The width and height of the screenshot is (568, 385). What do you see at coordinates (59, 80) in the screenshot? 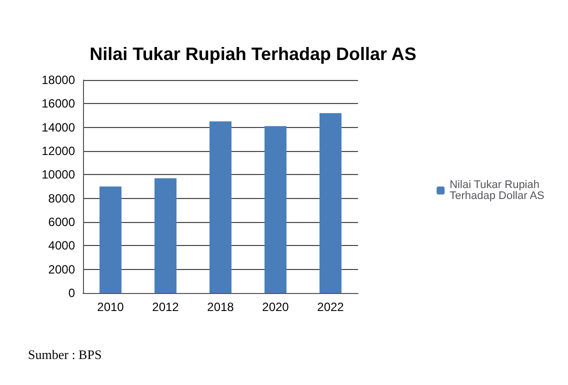
I see `y-tick-label: 18000` at bounding box center [59, 80].